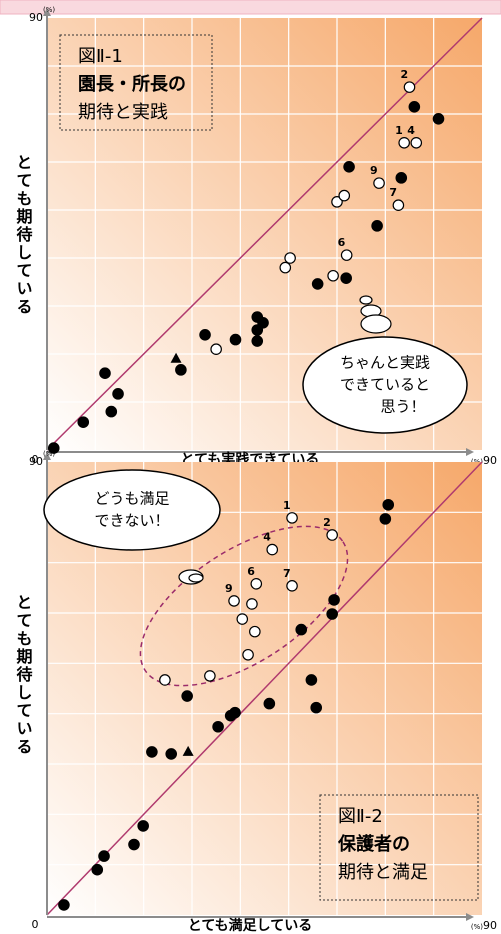 This screenshot has height=934, width=501. What do you see at coordinates (100, 56) in the screenshot?
I see `figure-label: 図Ⅱ-1` at bounding box center [100, 56].